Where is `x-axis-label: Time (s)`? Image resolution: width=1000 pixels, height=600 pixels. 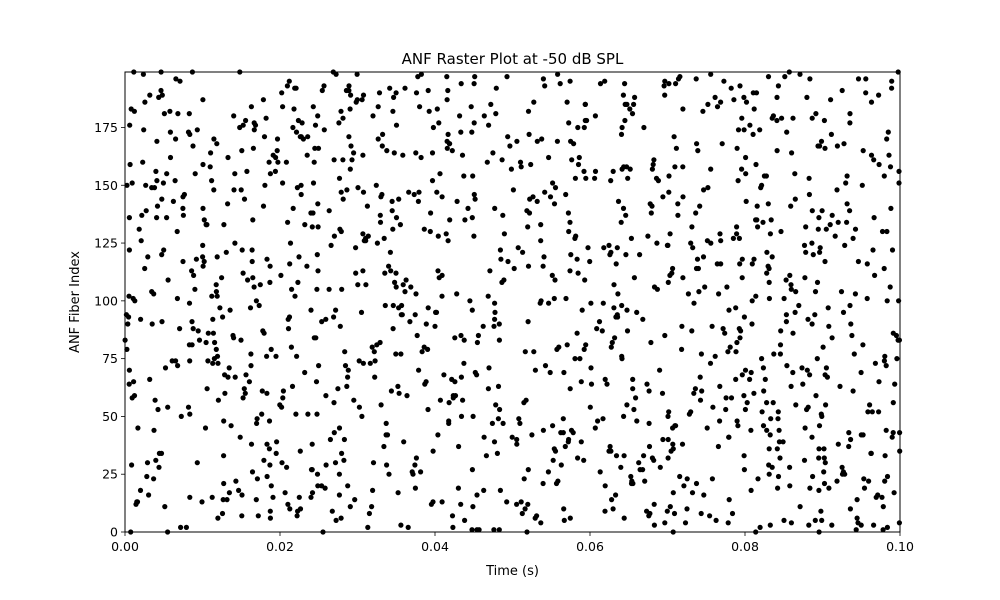 x-axis-label: Time (s) is located at coordinates (512, 571).